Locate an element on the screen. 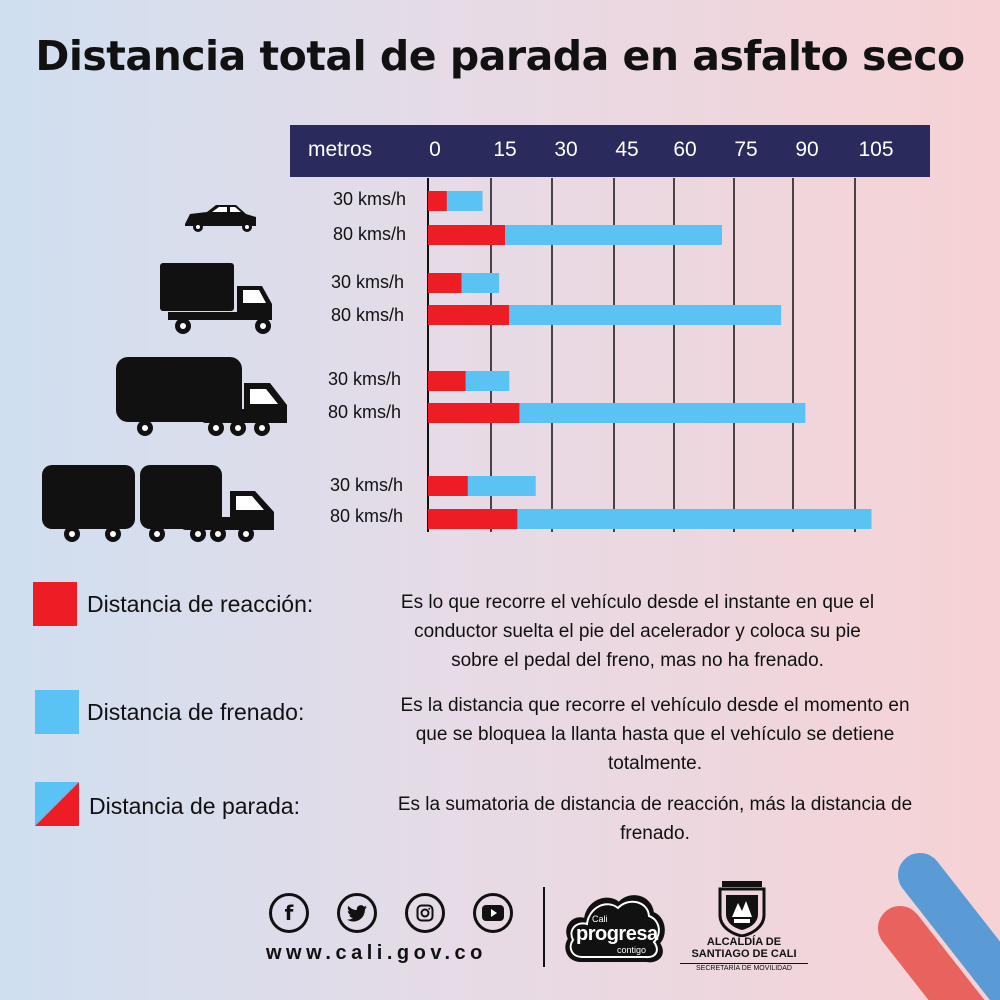  twitter-icon is located at coordinates (357, 913).